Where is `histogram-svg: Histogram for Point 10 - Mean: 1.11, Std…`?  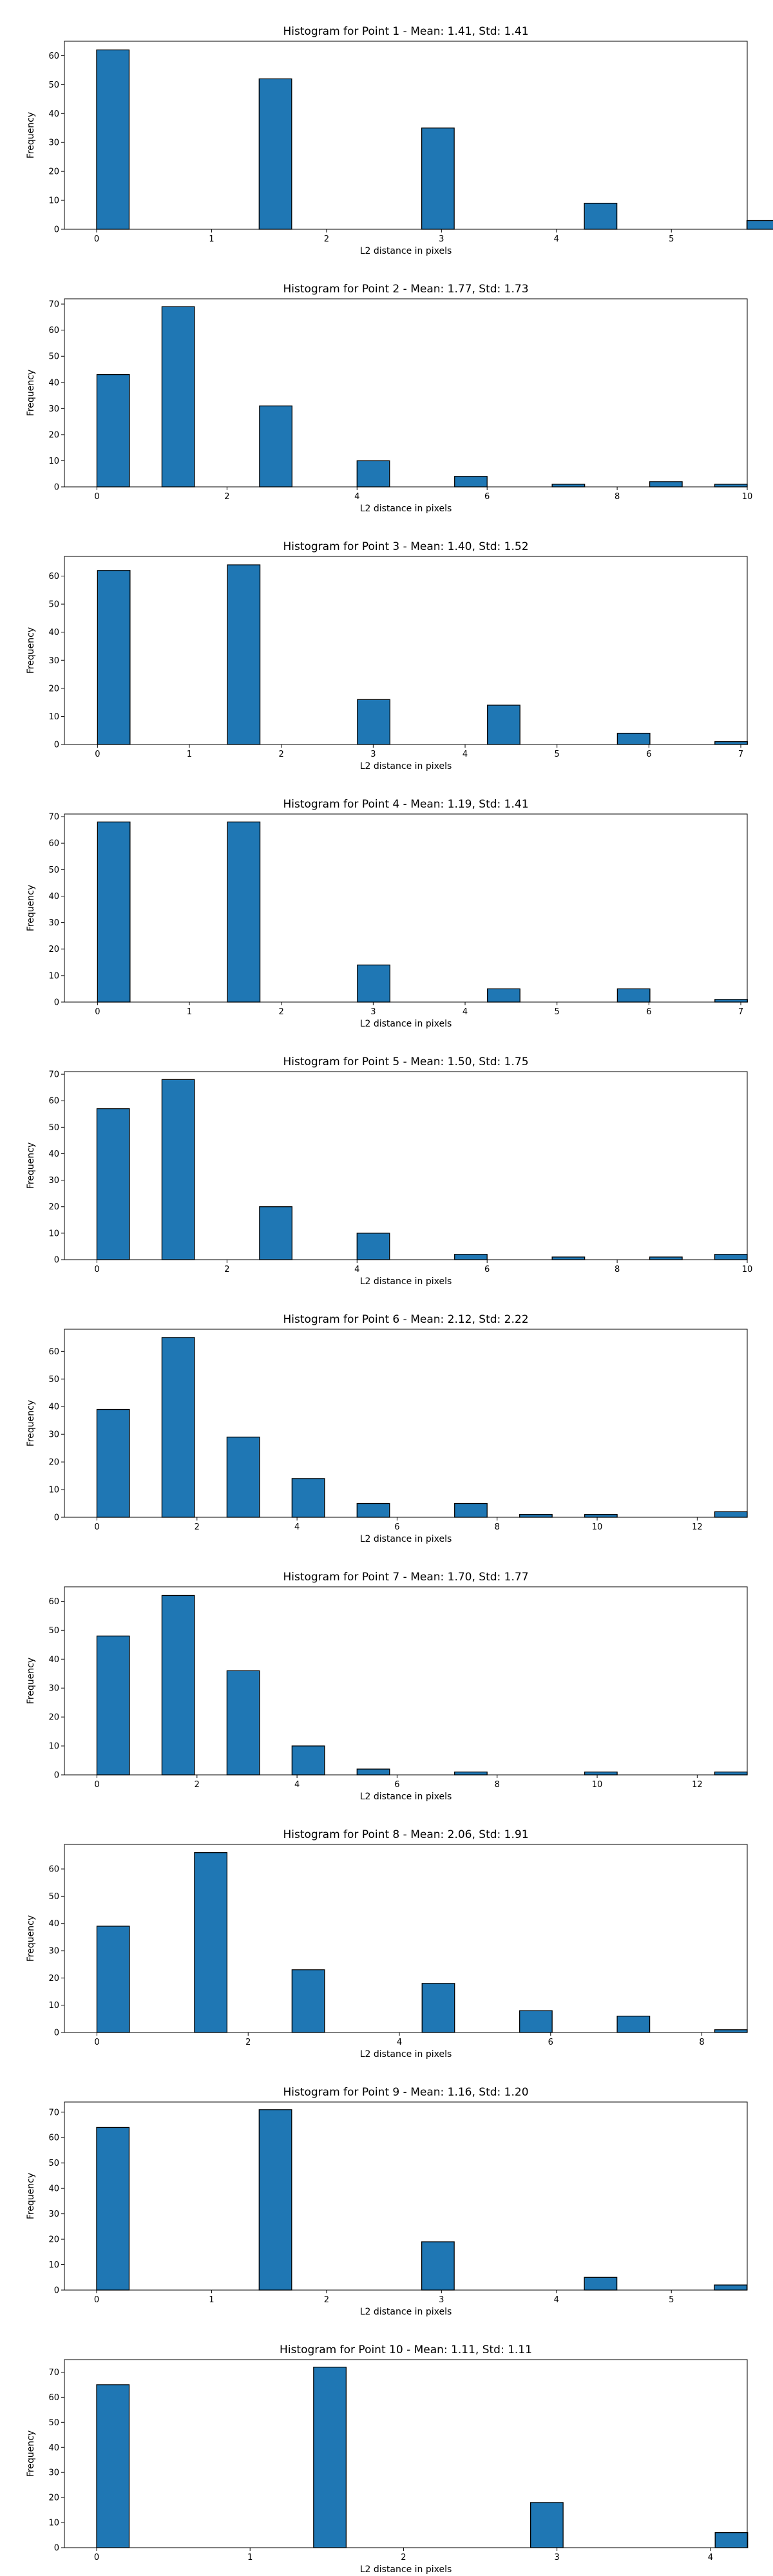 histogram-svg: Histogram for Point 10 - Mean: 1.11, Std… is located at coordinates (387, 2460).